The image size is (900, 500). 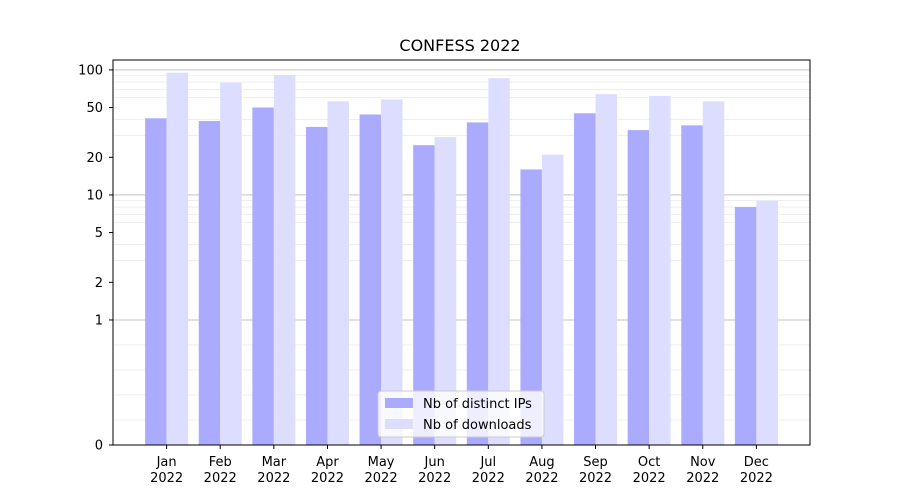 What do you see at coordinates (273, 470) in the screenshot?
I see `x-tick-label: Mar 2022` at bounding box center [273, 470].